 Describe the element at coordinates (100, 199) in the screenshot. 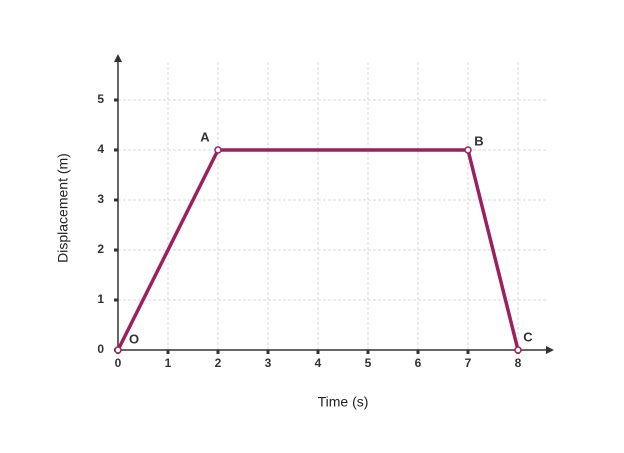

I see `y-tick-label: 3` at that location.